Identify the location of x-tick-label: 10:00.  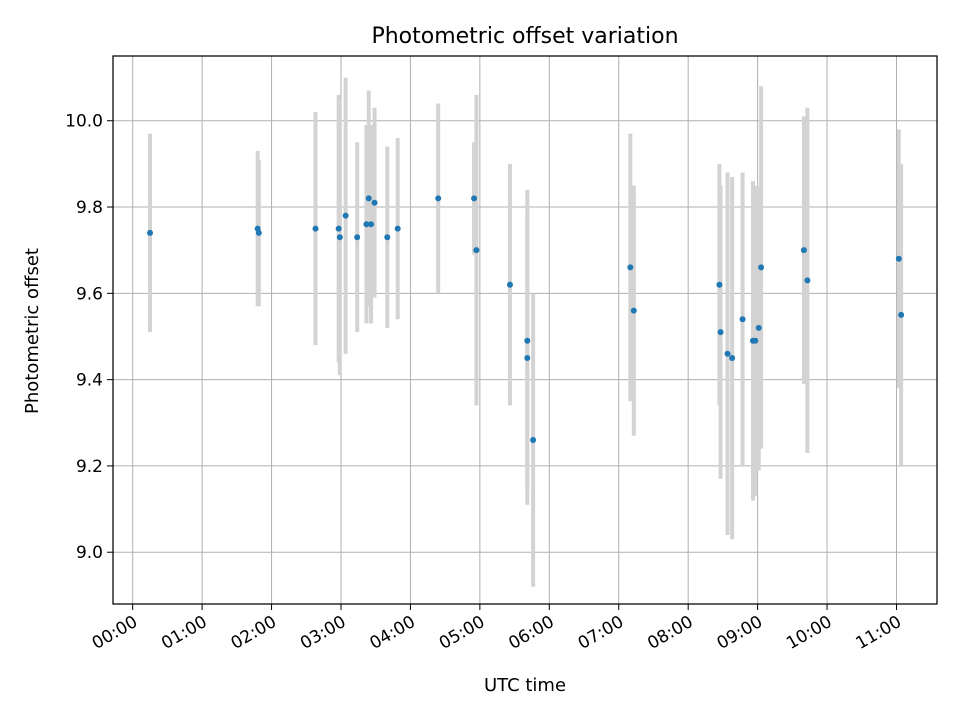
(809, 633).